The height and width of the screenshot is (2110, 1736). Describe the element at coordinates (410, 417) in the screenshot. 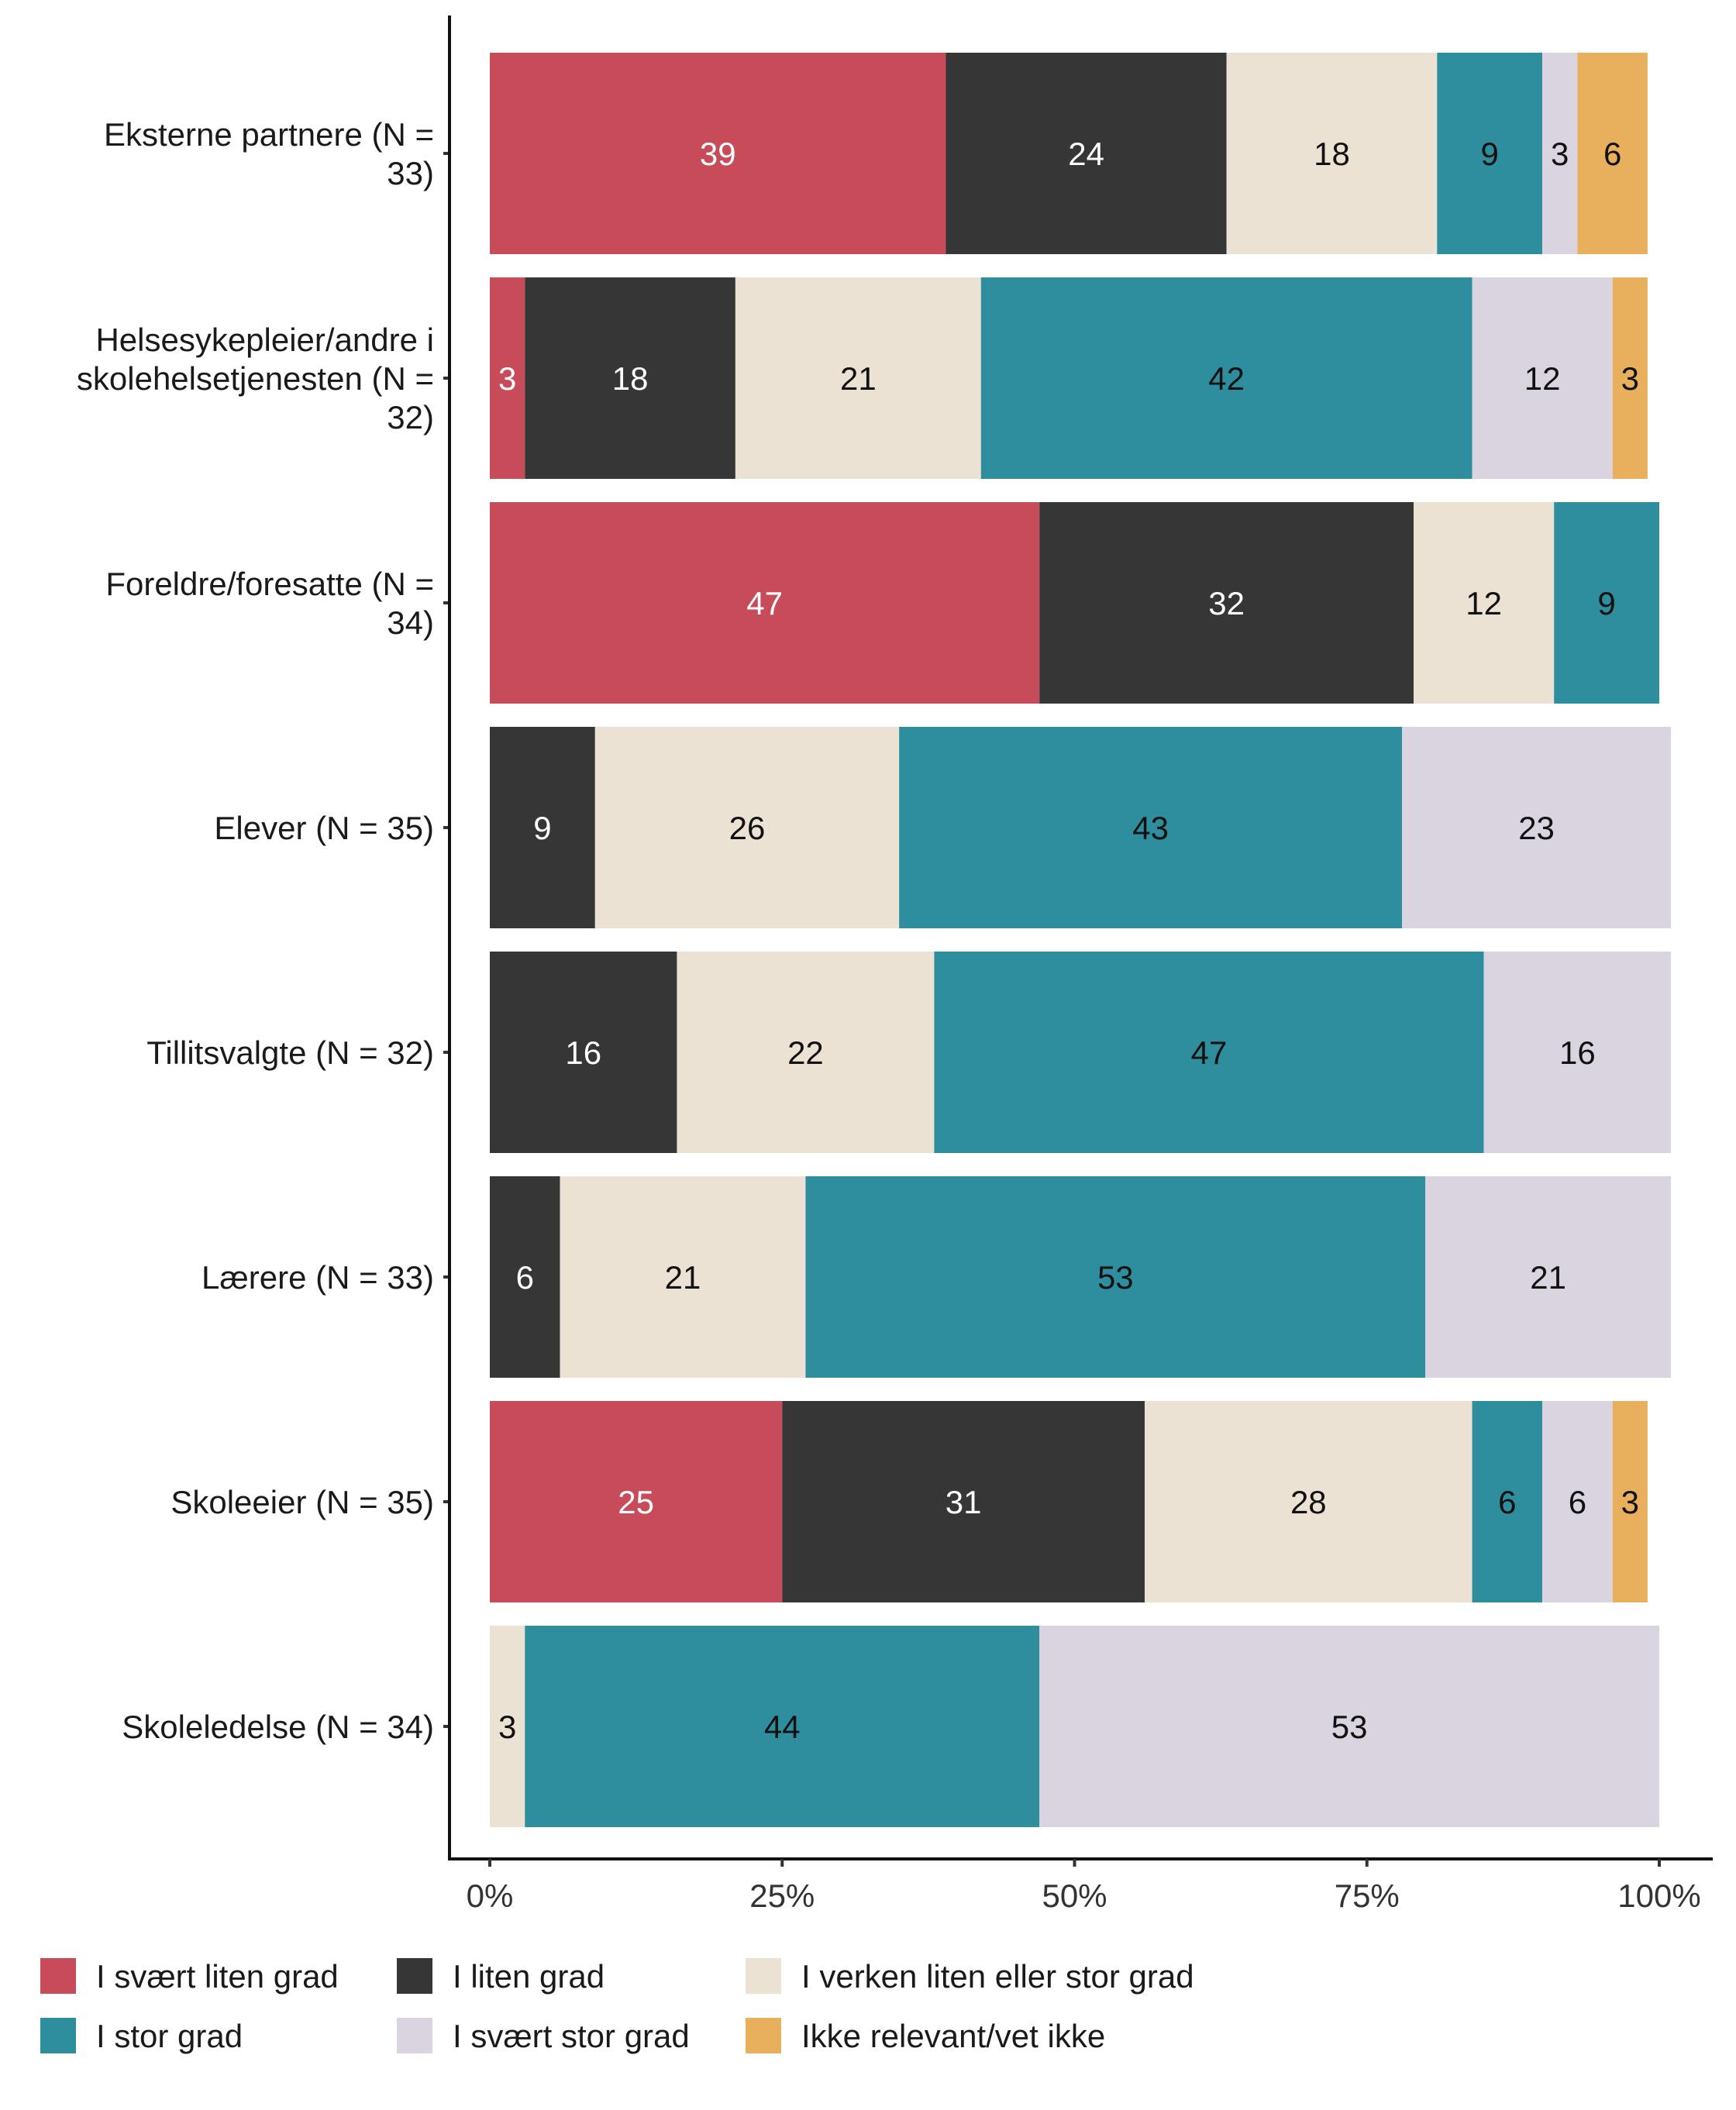

I see `category-label-line: 32)` at that location.